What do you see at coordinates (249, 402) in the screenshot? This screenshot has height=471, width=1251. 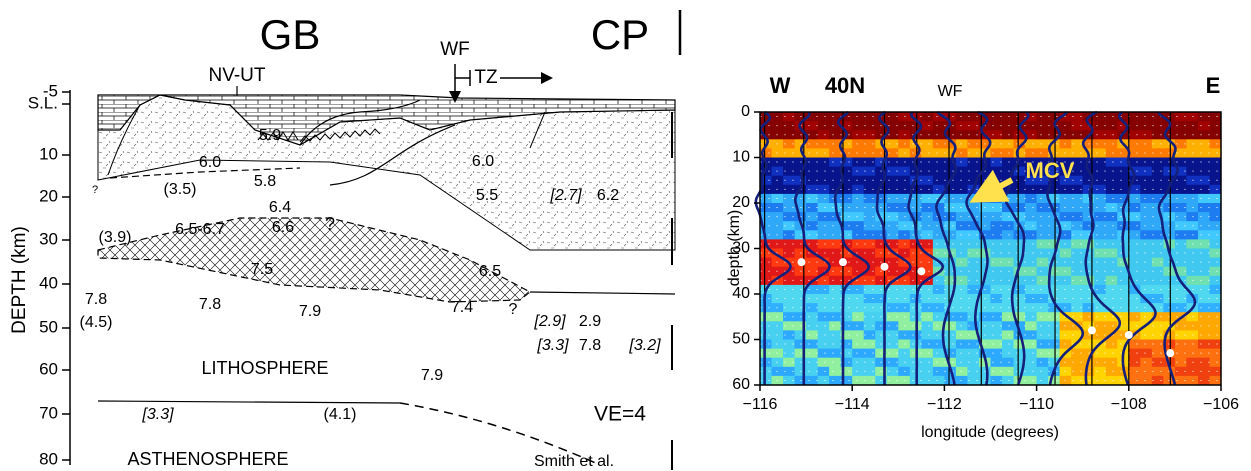 I see `lab-boundary` at bounding box center [249, 402].